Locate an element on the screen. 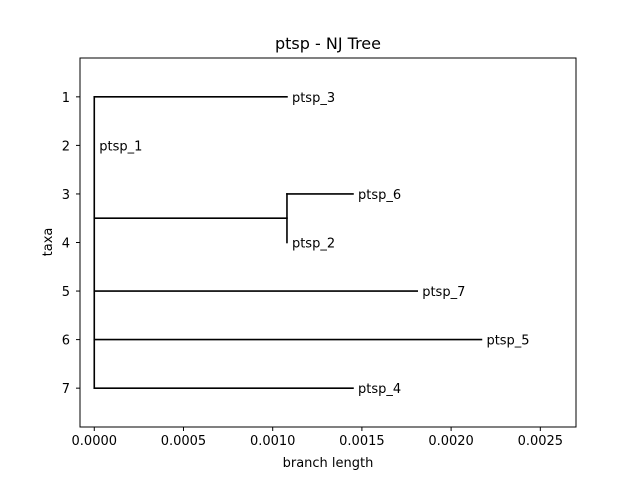 Image resolution: width=640 pixels, height=480 pixels. taxon-label: ptsp_4 is located at coordinates (379, 389).